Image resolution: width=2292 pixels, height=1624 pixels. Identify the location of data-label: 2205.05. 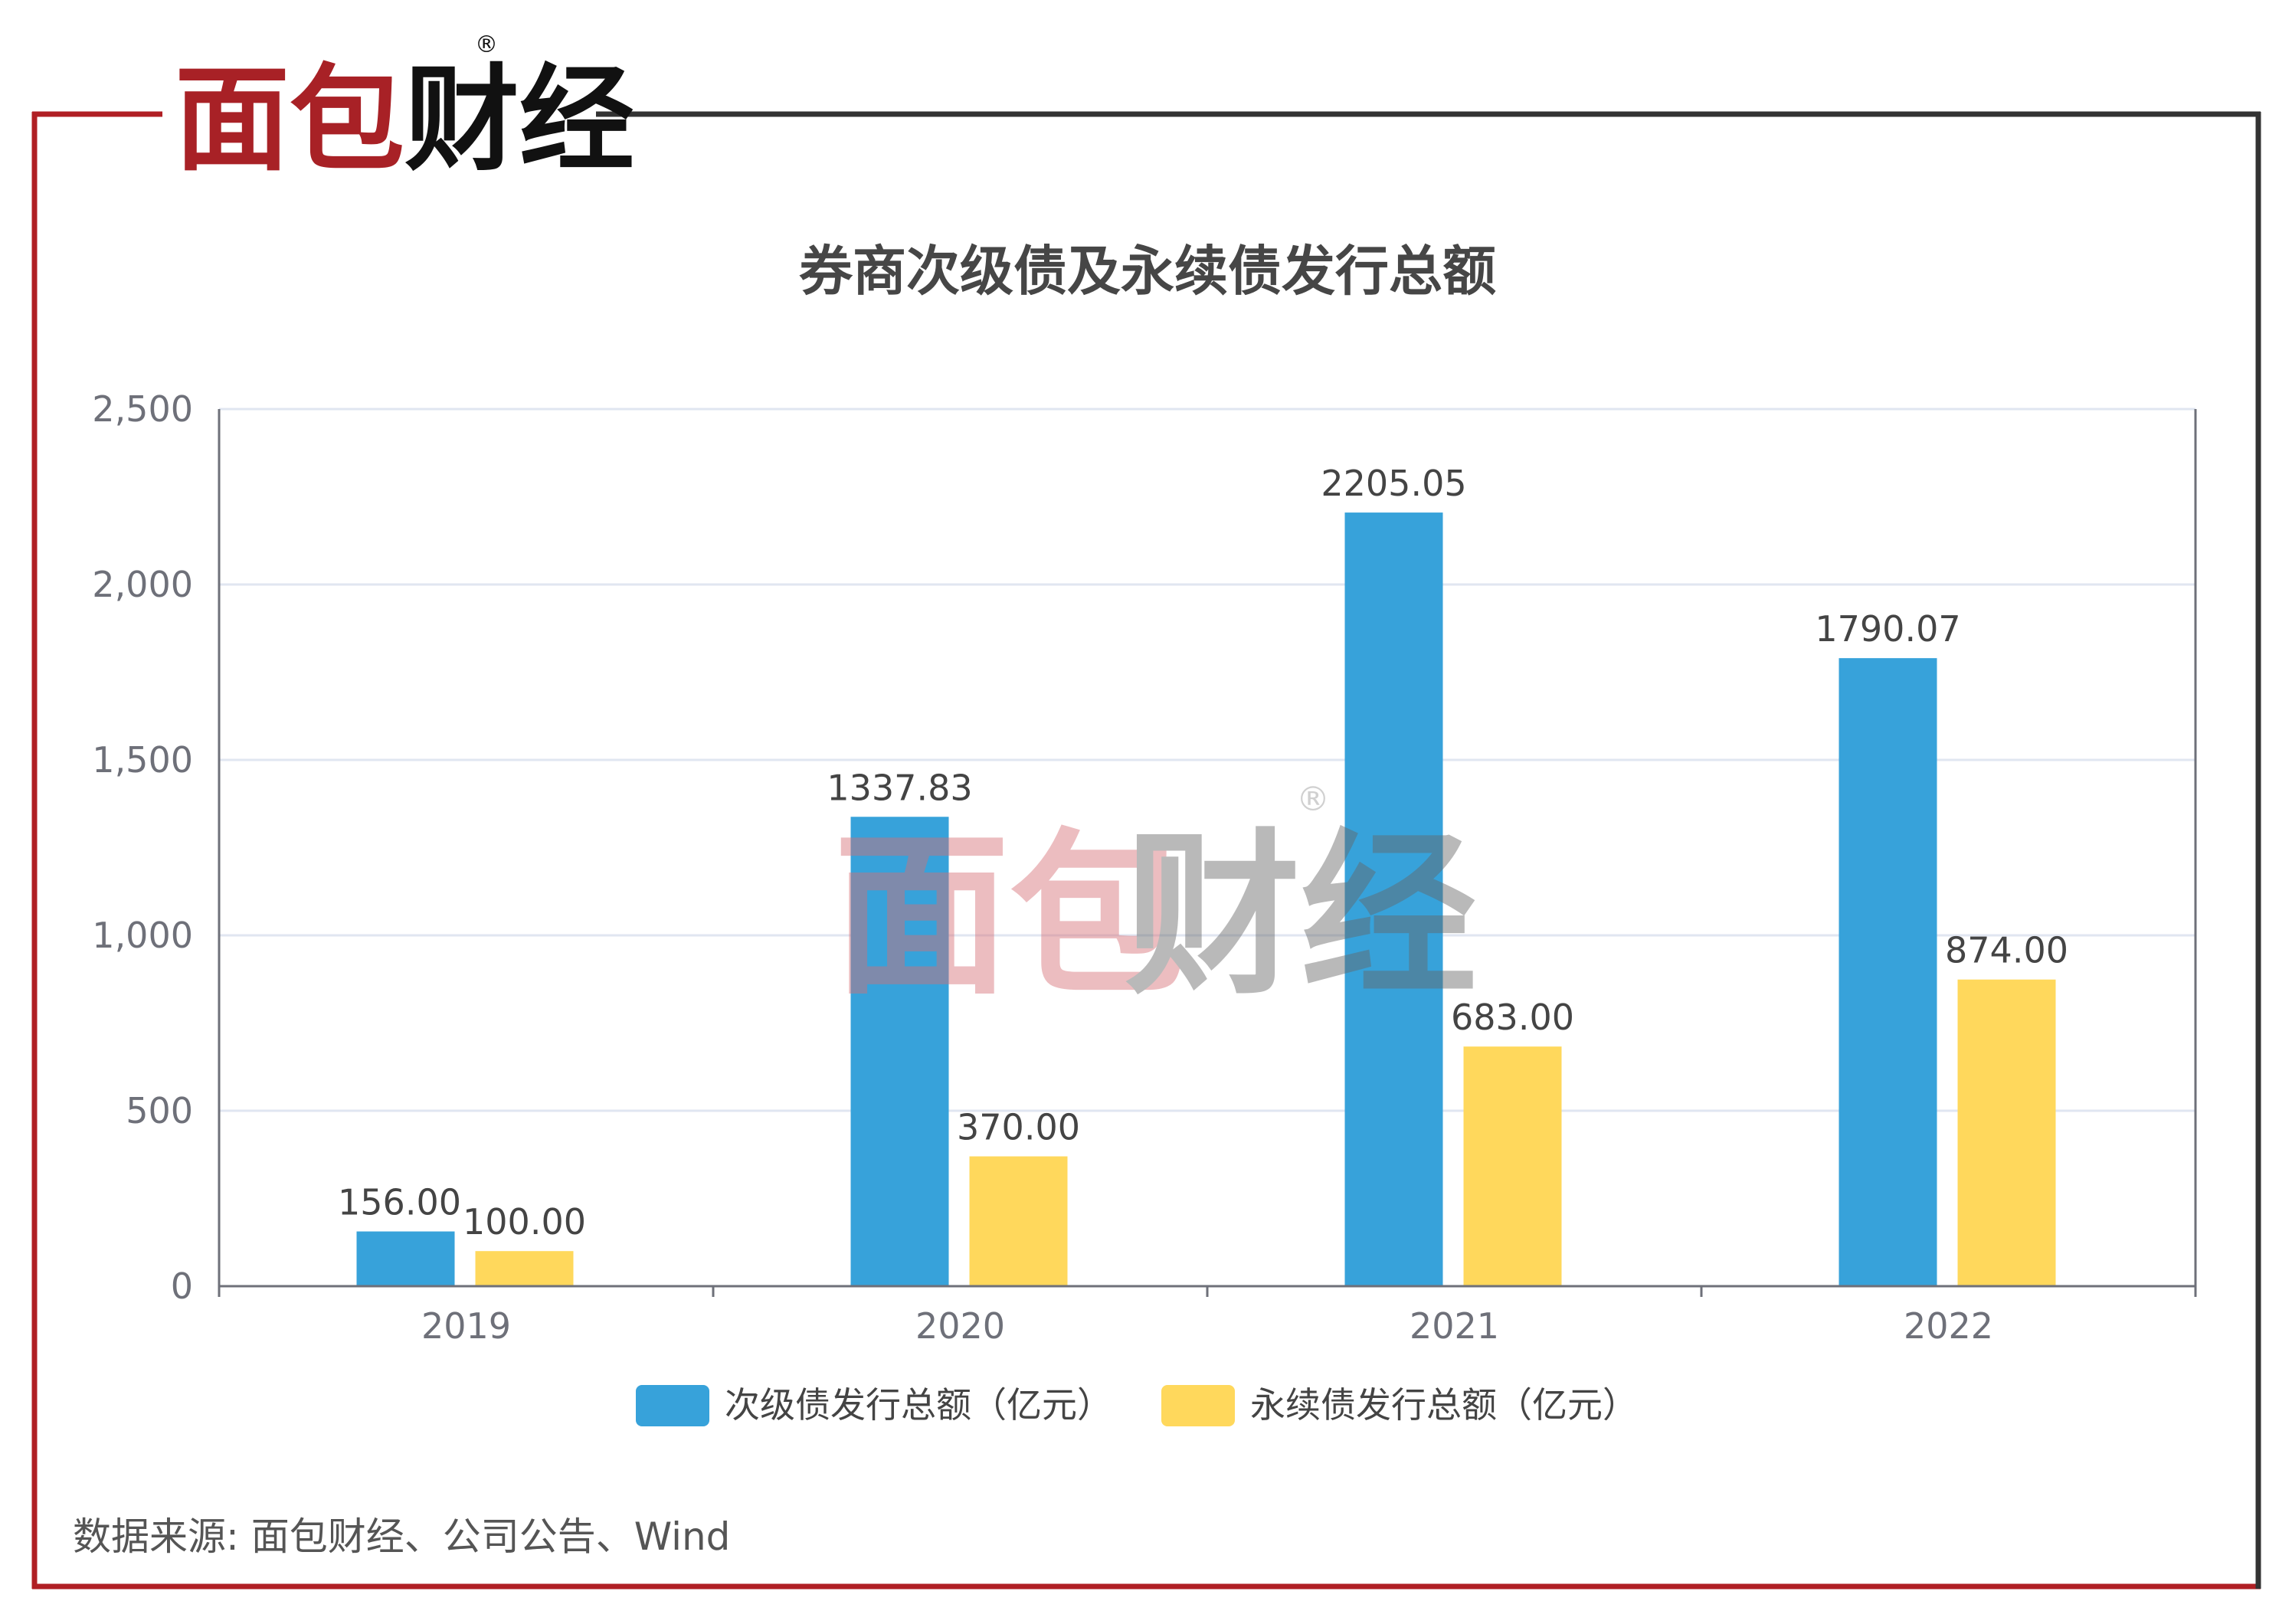
(1393, 484).